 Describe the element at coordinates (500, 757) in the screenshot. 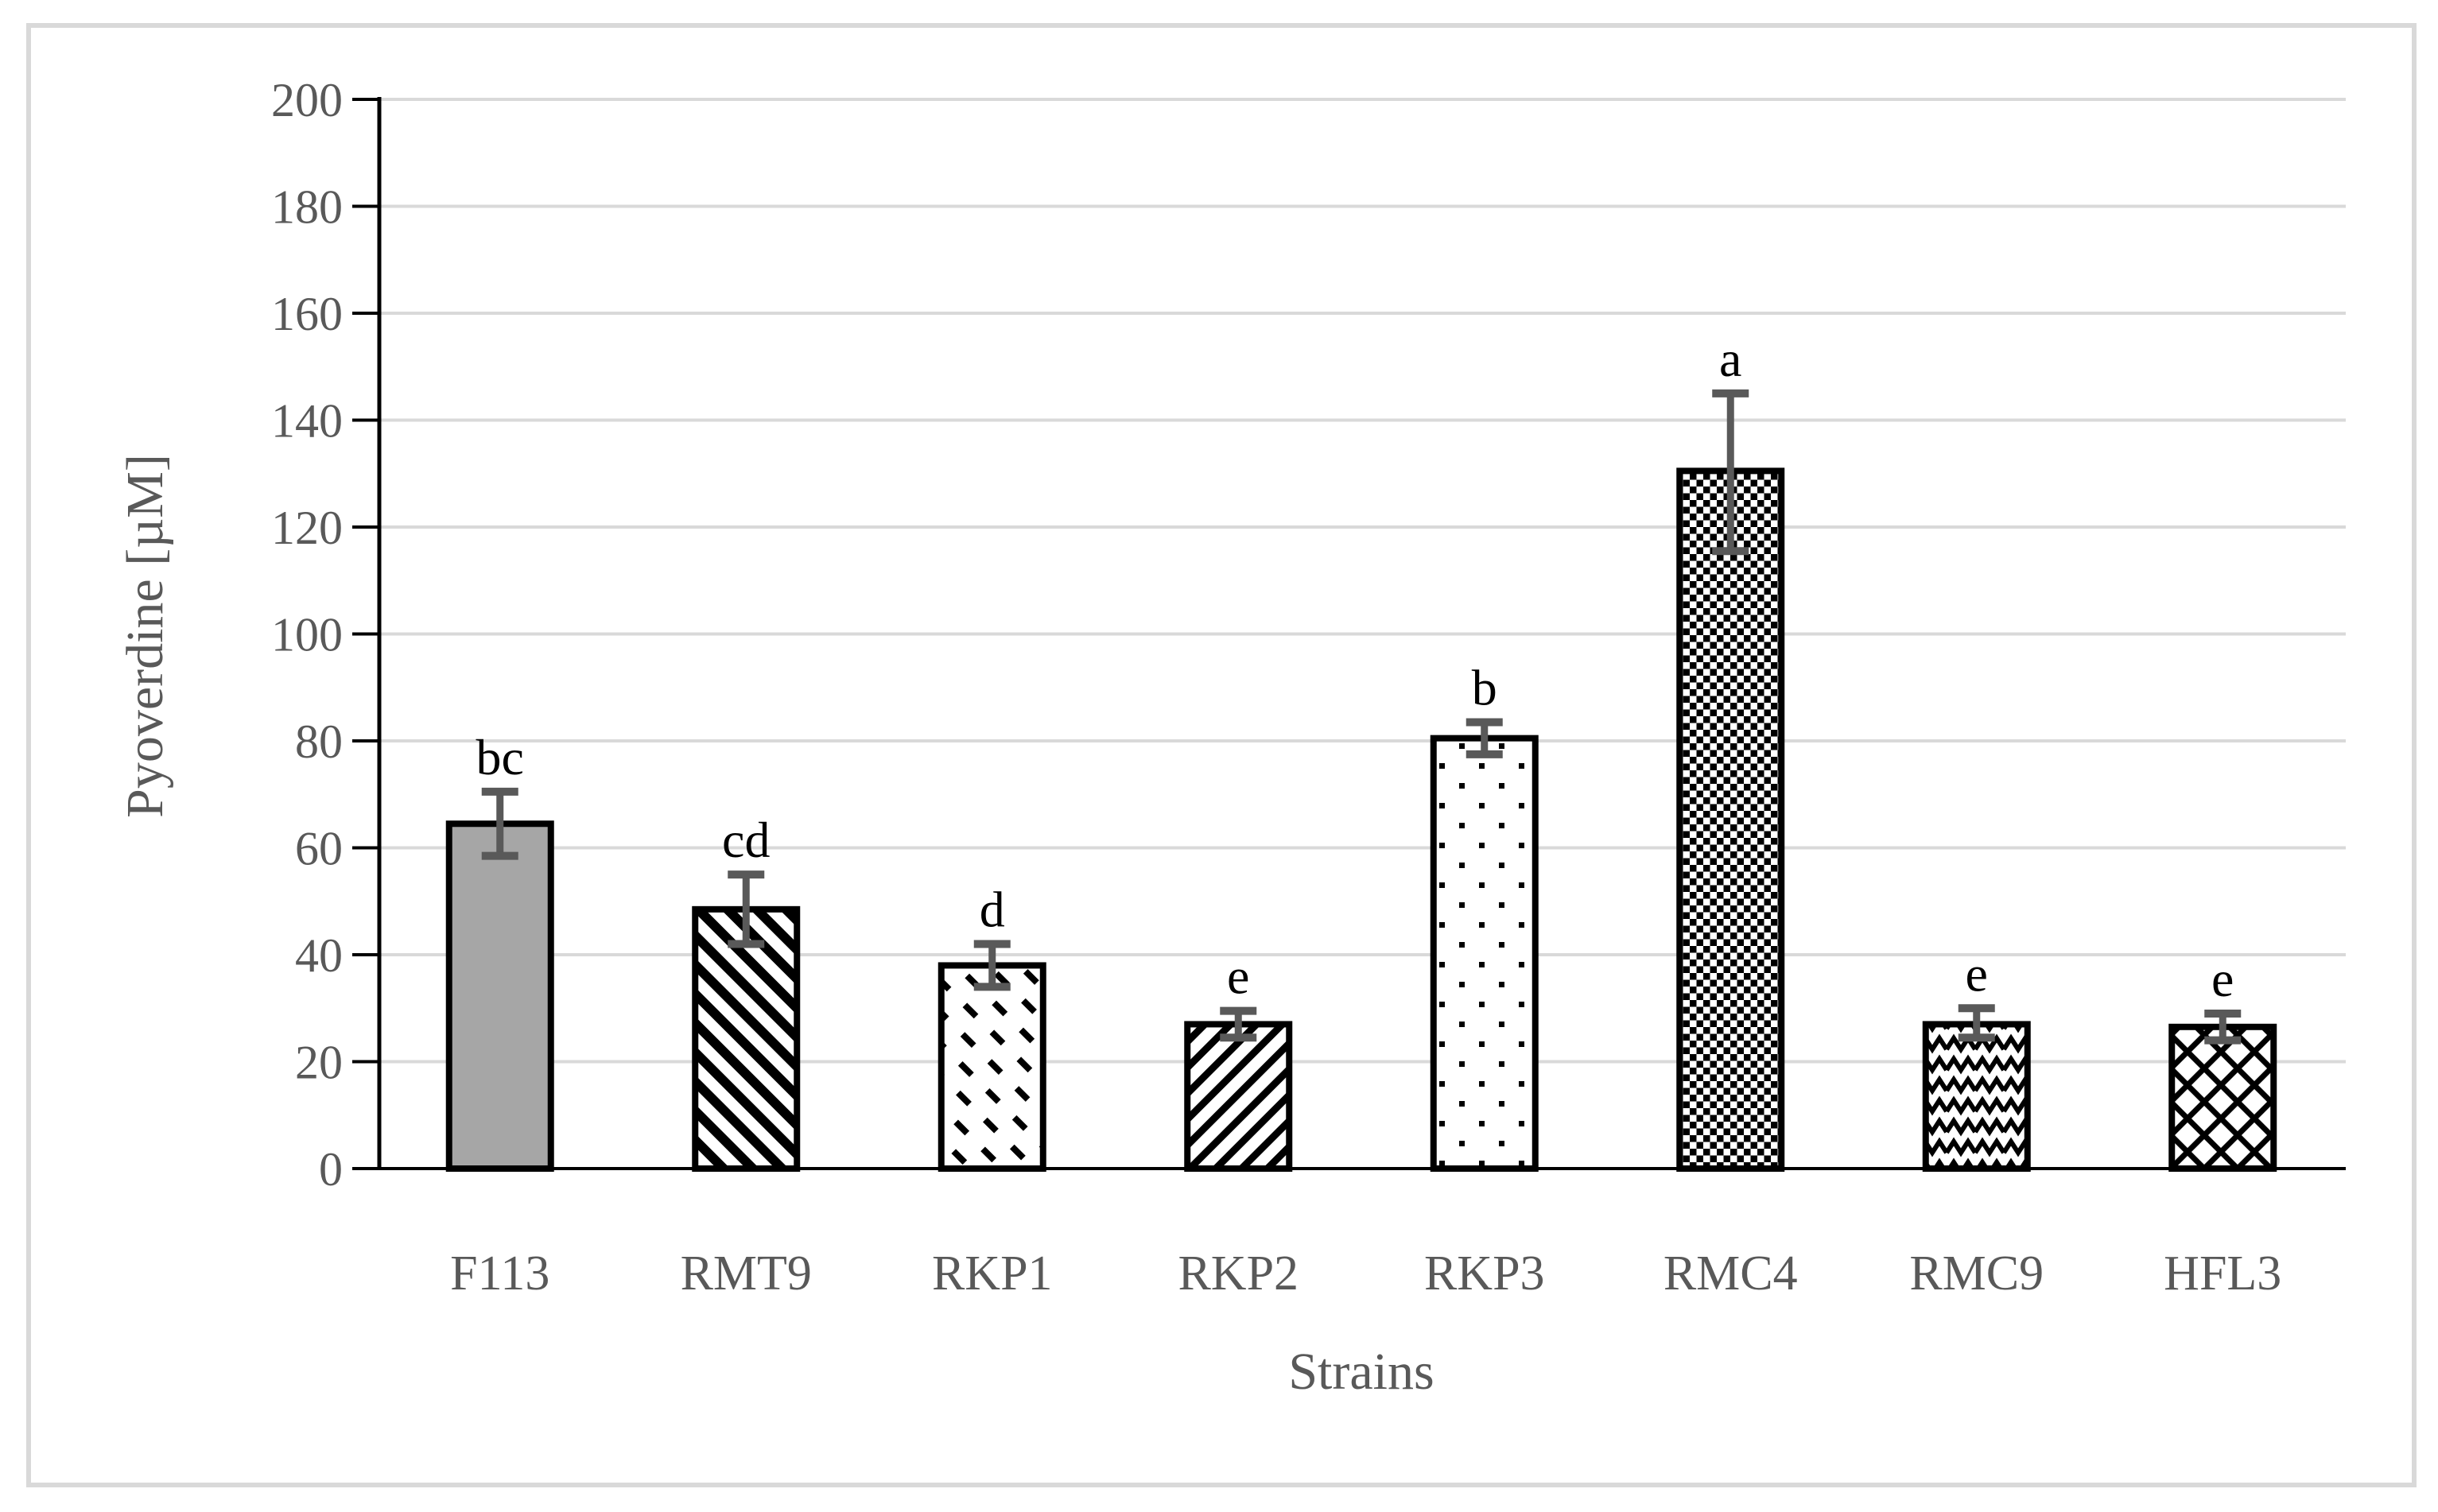

I see `significance-letter-f113: bc` at that location.